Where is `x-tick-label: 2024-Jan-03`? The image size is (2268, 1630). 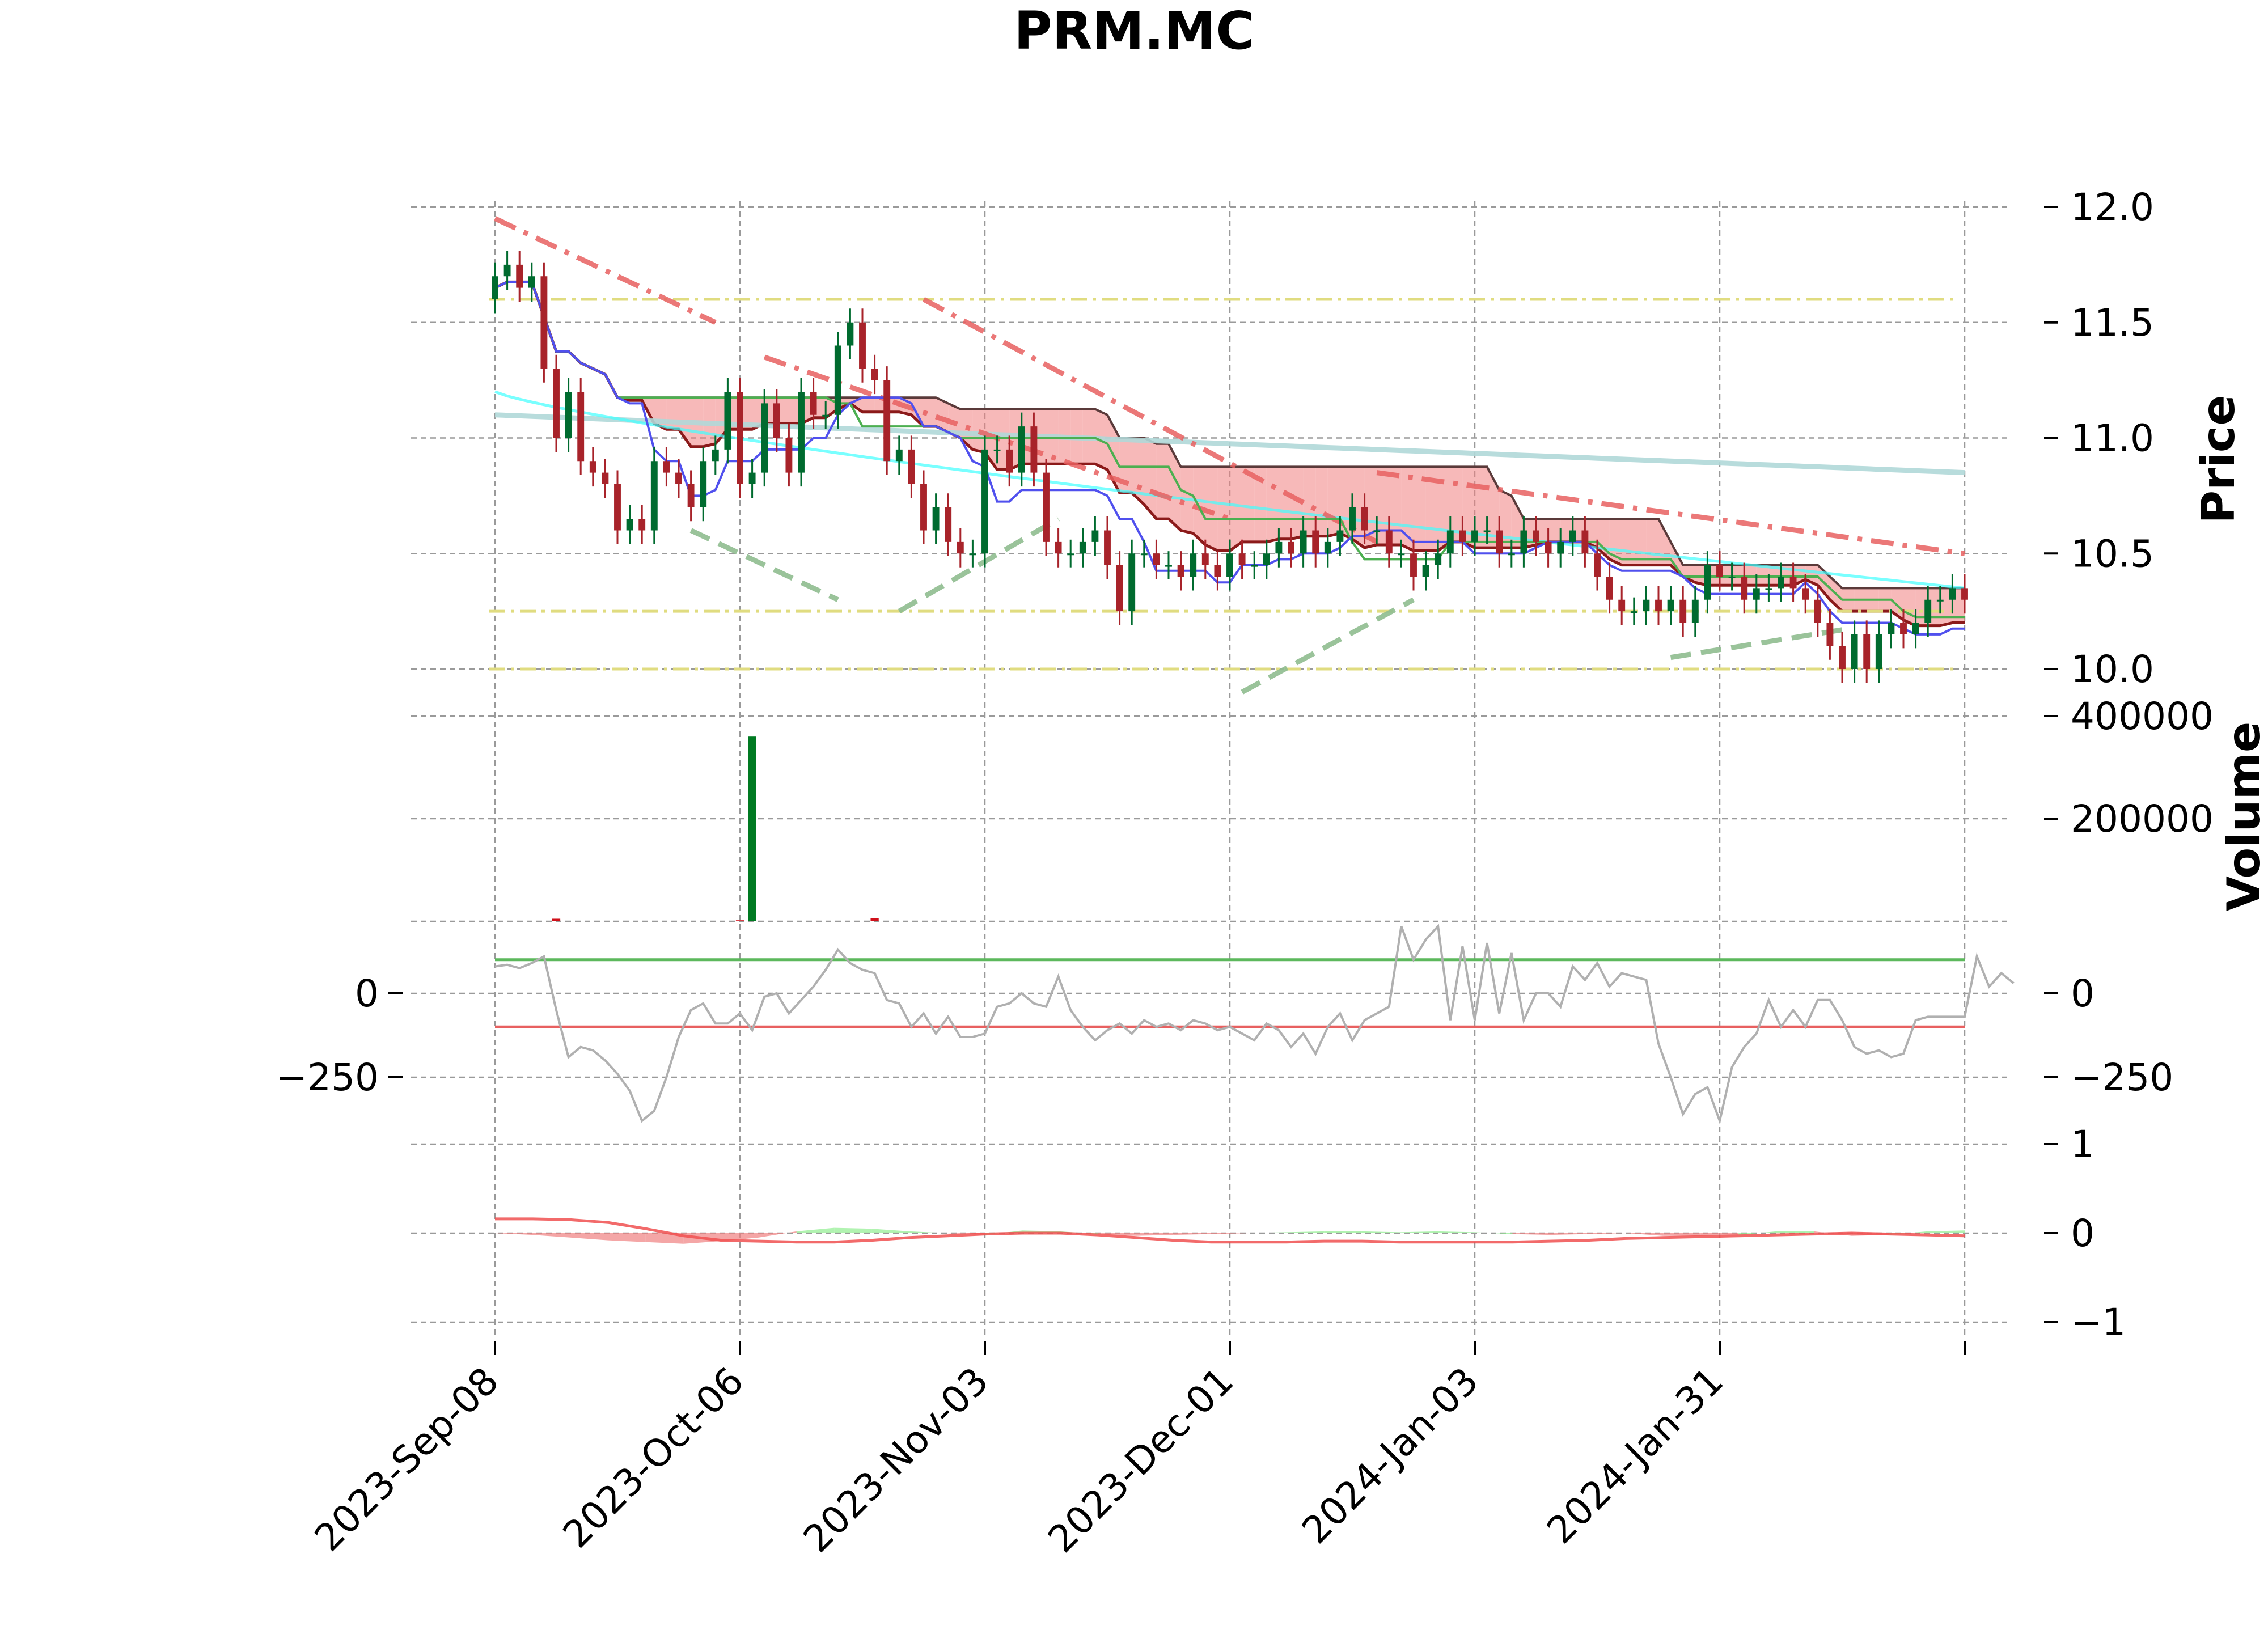
x-tick-label: 2024-Jan-03 is located at coordinates (1390, 1455).